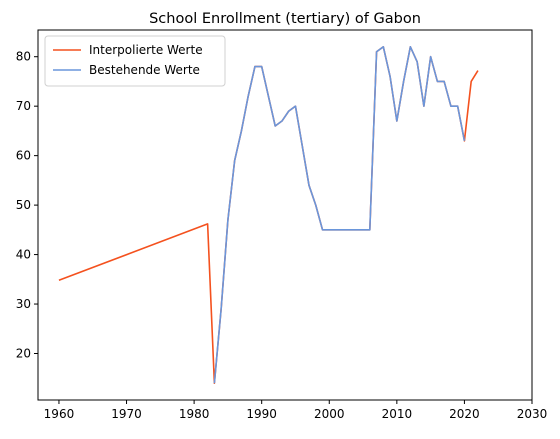 Image resolution: width=560 pixels, height=439 pixels. I want to click on legend: Interpolierte Werte Bestehende Werte, so click(135, 61).